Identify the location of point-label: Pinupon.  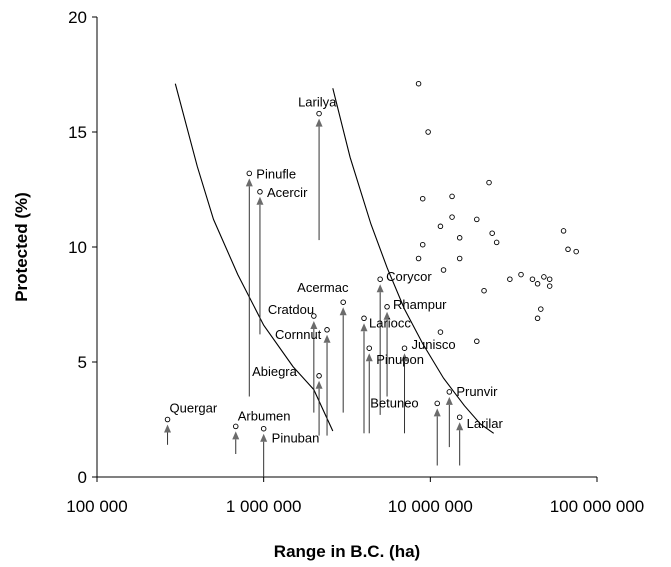
(400, 359).